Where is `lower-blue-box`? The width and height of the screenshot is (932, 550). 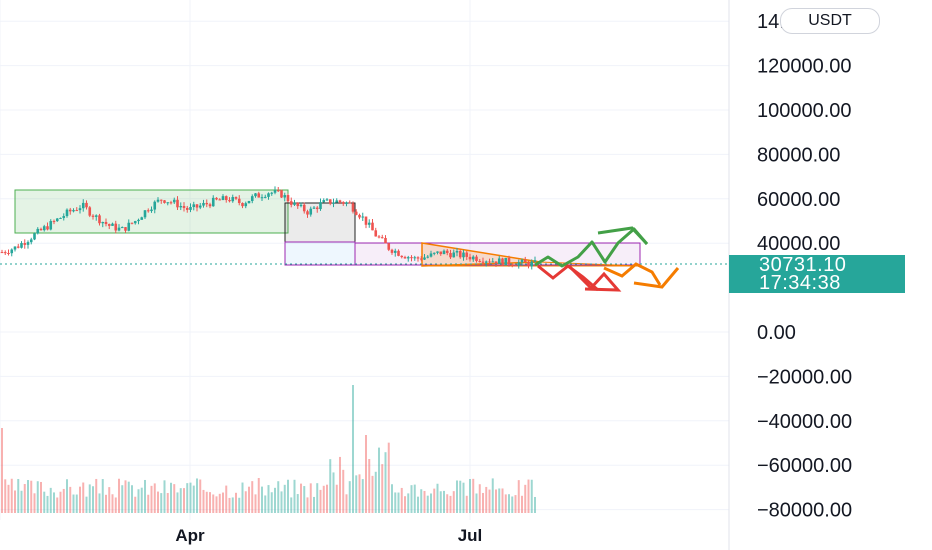
lower-blue-box is located at coordinates (320, 253).